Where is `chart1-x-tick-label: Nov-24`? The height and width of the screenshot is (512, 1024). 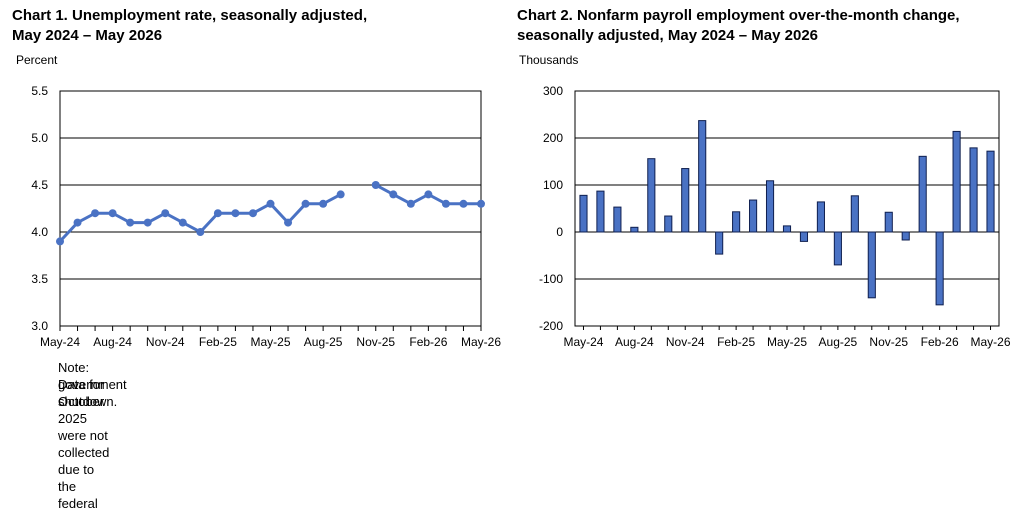
chart1-x-tick-label: Nov-24 is located at coordinates (165, 342).